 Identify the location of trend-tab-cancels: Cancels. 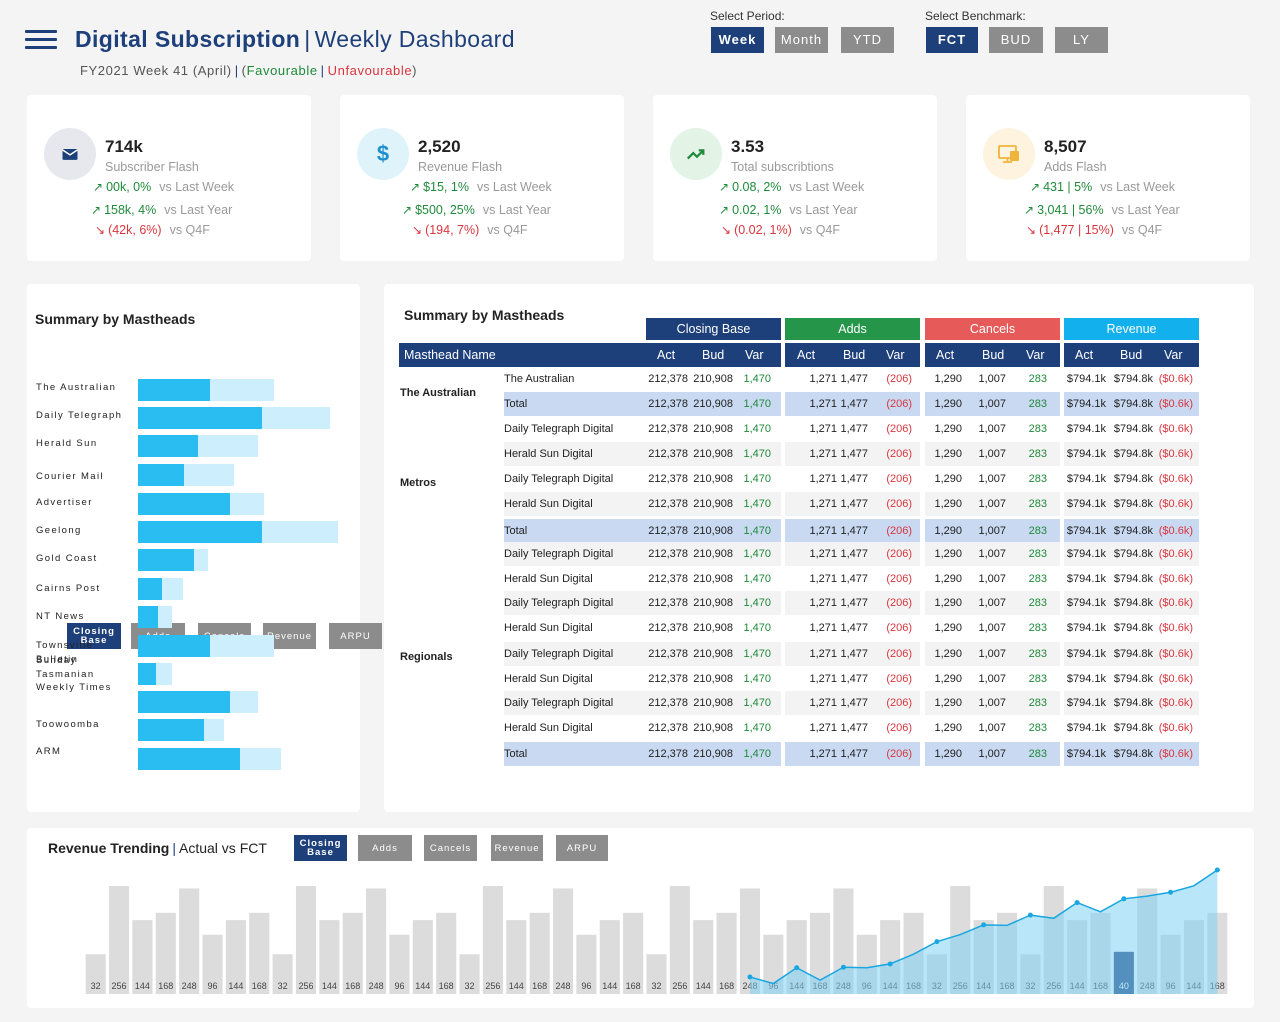
(450, 848).